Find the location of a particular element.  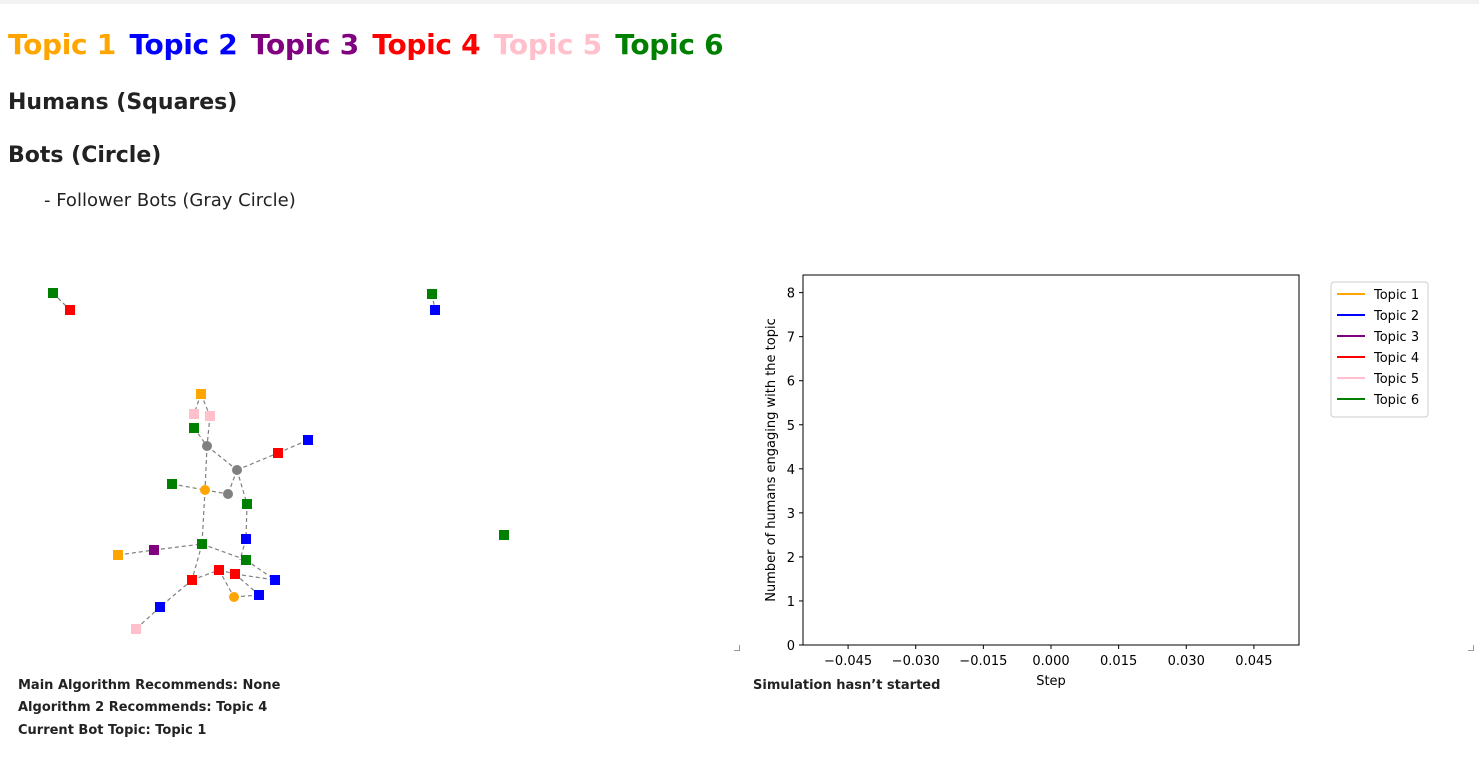

topic-label-5: Topic 5 is located at coordinates (547, 44).